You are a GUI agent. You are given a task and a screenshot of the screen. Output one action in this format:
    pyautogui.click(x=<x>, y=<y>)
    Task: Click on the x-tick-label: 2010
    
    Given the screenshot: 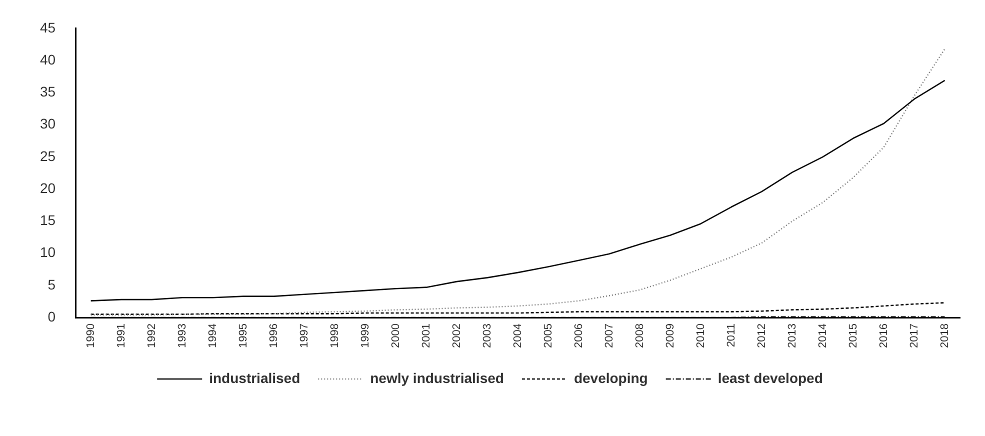 What is the action you would take?
    pyautogui.click(x=700, y=336)
    